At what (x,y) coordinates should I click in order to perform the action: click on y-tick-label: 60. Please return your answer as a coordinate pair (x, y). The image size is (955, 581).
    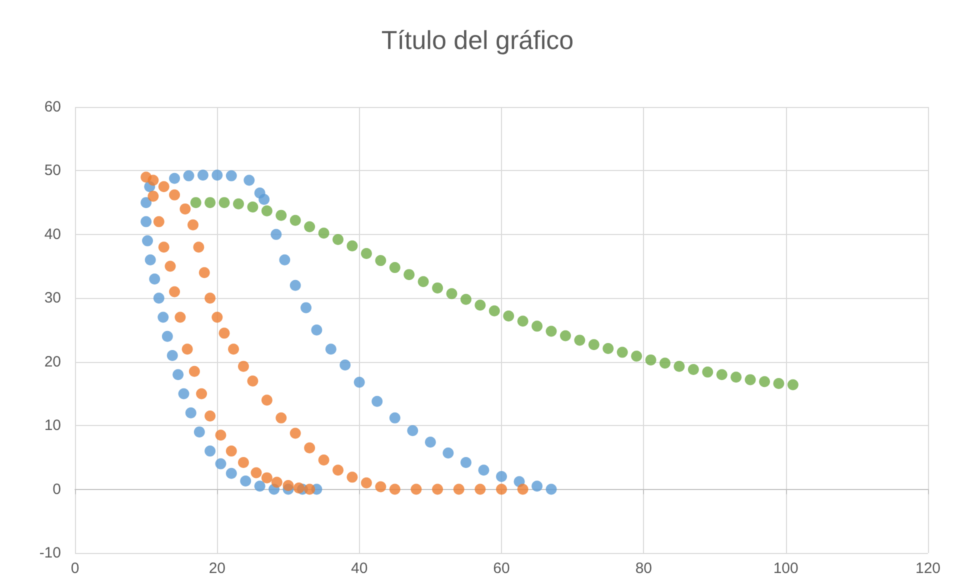
    Looking at the image, I should click on (52, 107).